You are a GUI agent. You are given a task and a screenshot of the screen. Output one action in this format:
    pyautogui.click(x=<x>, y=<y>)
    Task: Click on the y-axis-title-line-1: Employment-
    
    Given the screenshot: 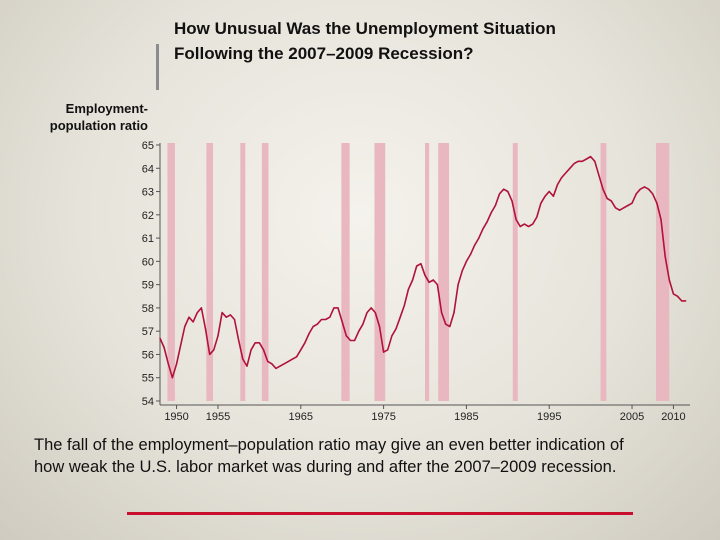 What is the action you would take?
    pyautogui.click(x=107, y=108)
    